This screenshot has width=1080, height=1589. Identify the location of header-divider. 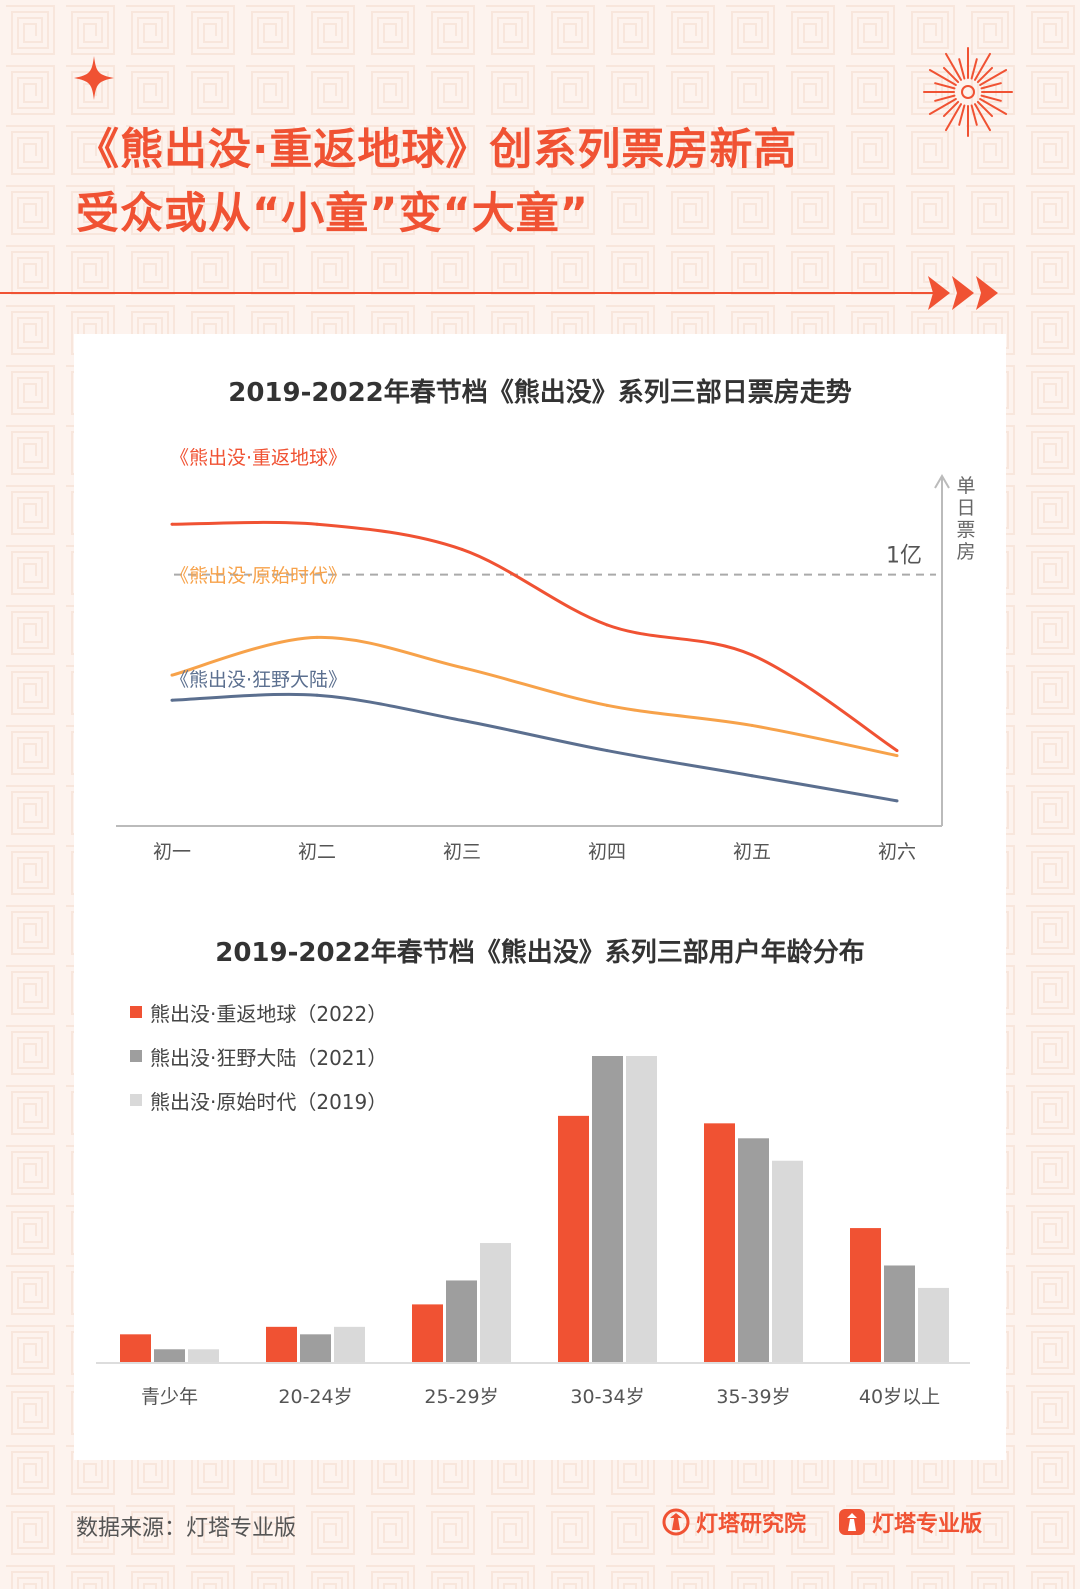
(469, 293).